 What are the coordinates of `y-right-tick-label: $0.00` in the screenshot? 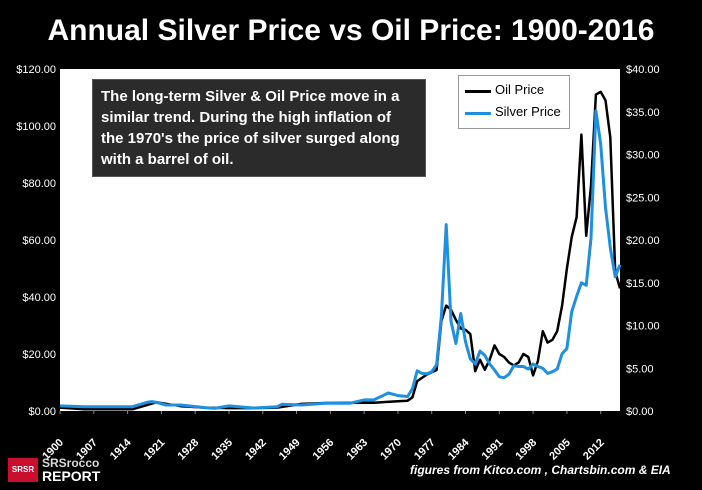 It's located at (640, 412).